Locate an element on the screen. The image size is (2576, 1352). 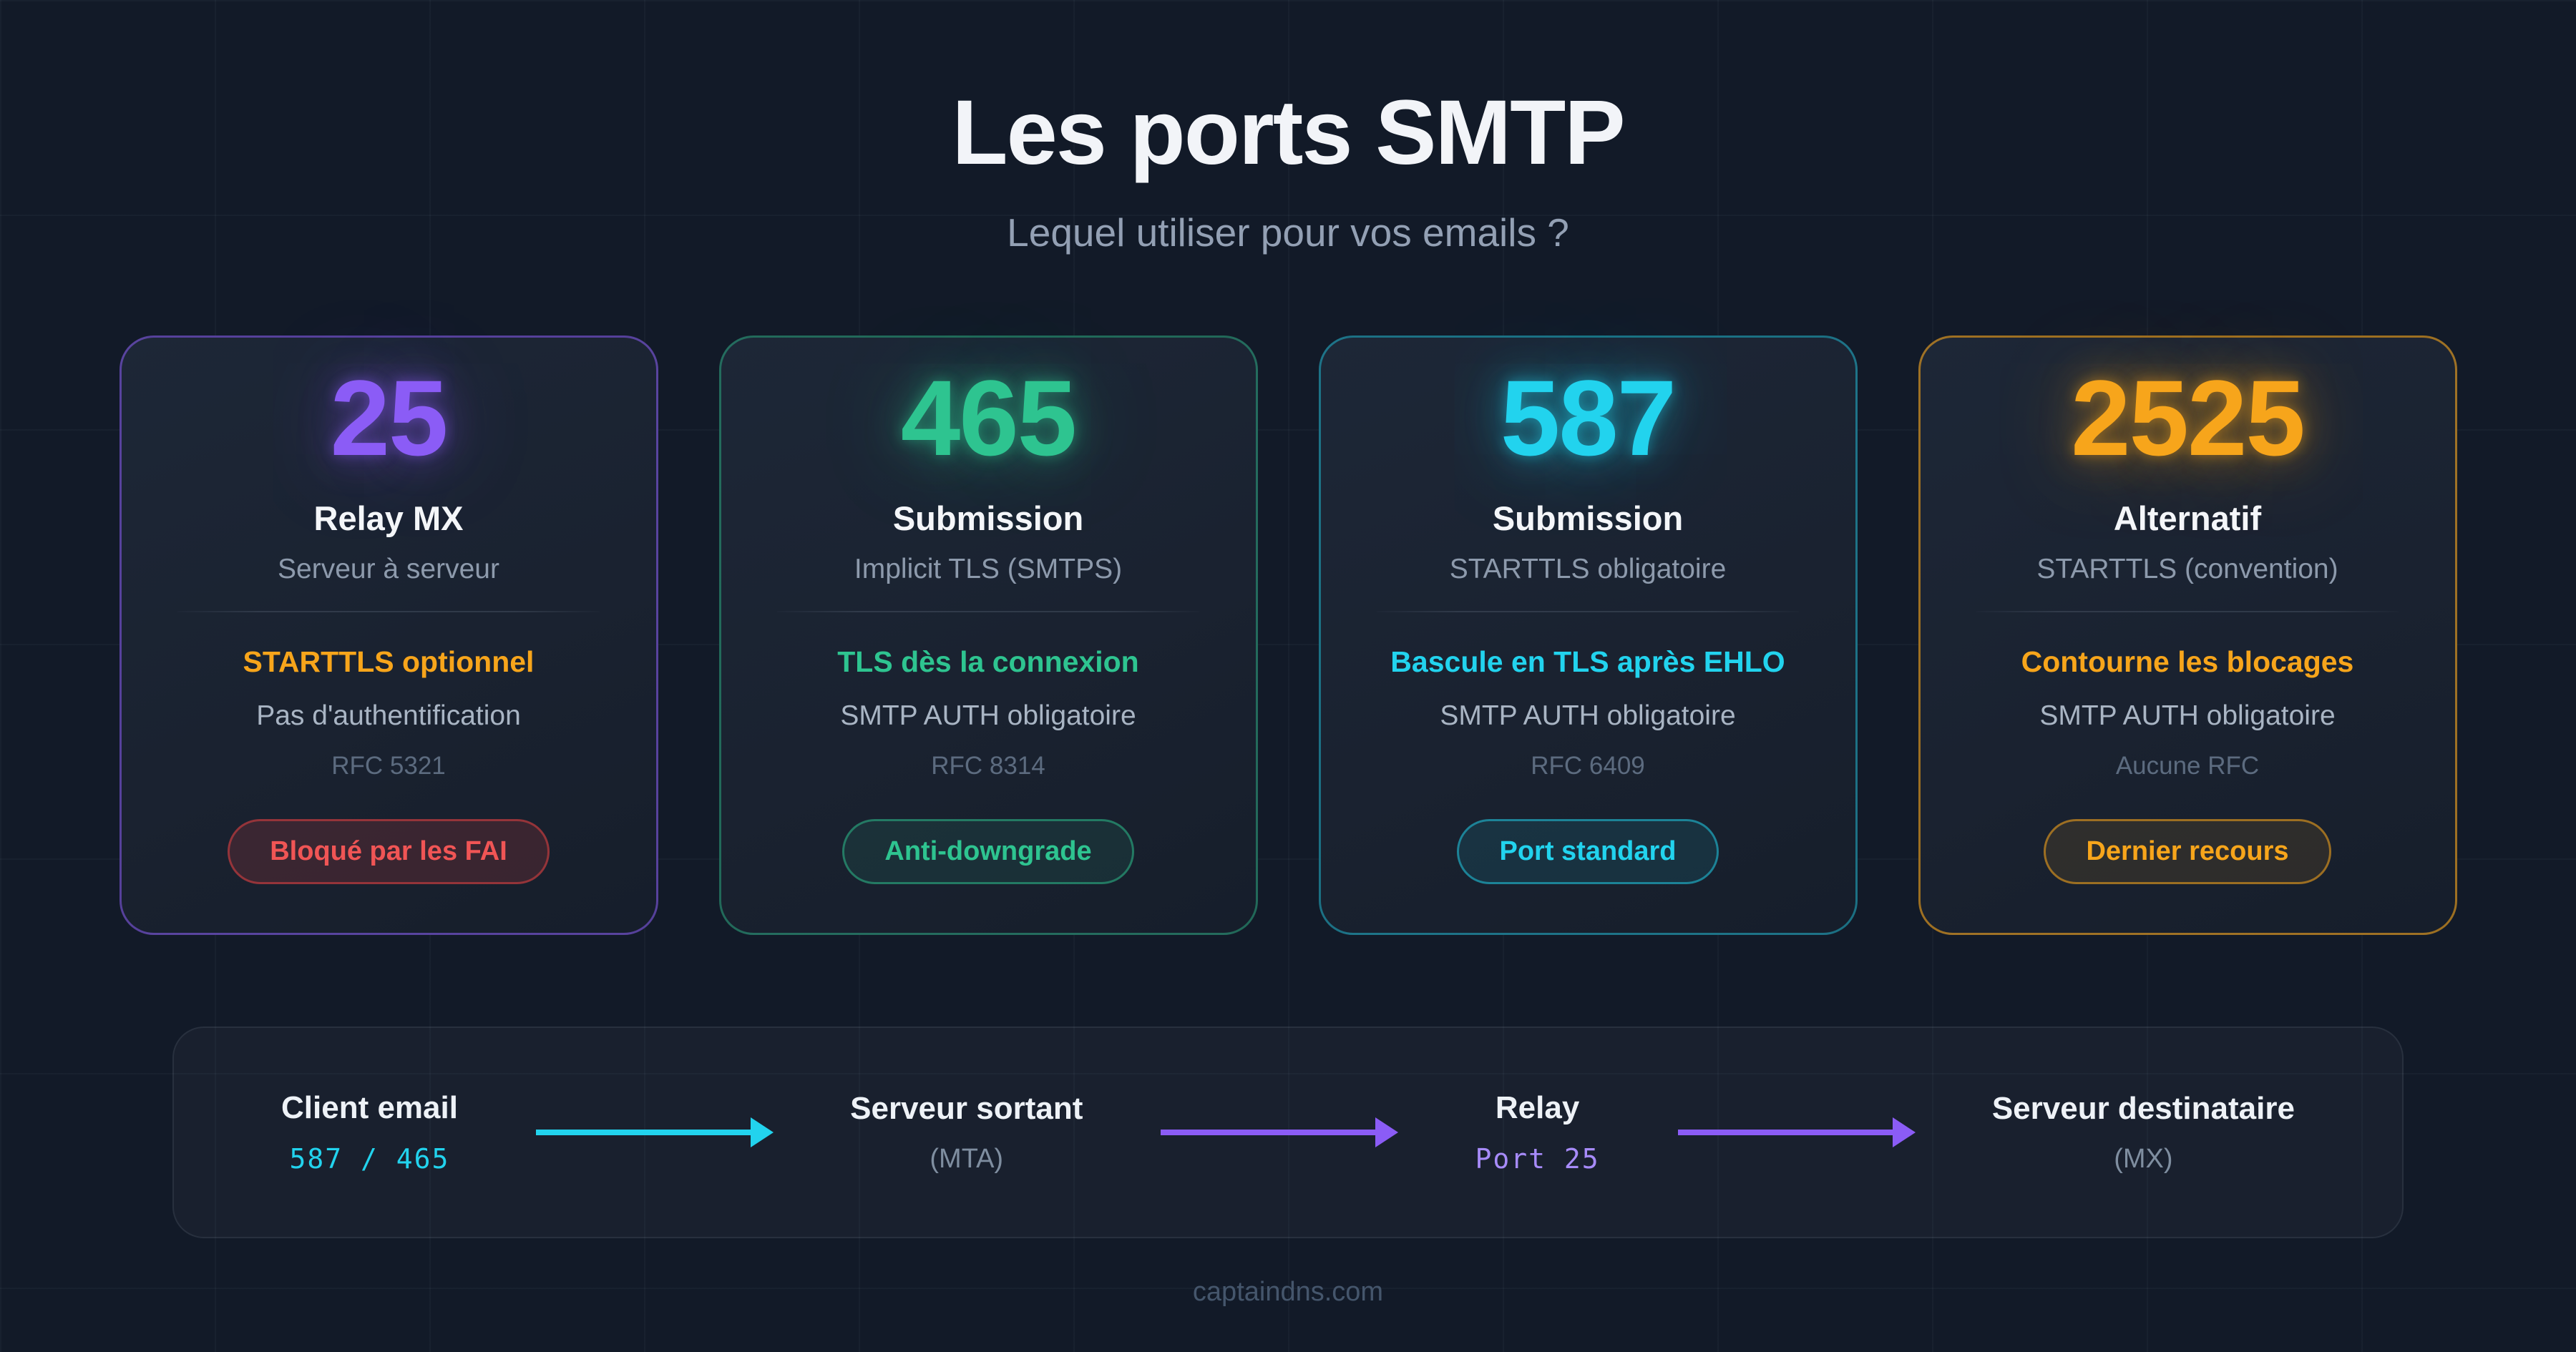
flow-node-destination-server: Serveur destinataire (MX) is located at coordinates (2143, 1133).